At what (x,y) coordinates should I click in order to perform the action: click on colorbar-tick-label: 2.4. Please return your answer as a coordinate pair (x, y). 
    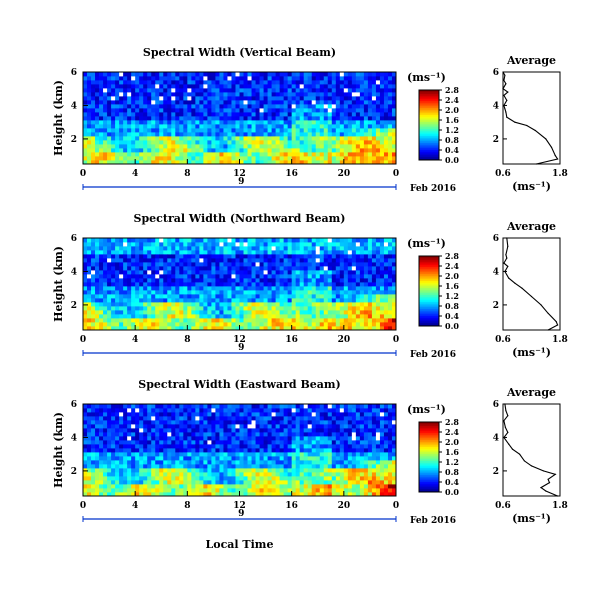
    Looking at the image, I should click on (452, 266).